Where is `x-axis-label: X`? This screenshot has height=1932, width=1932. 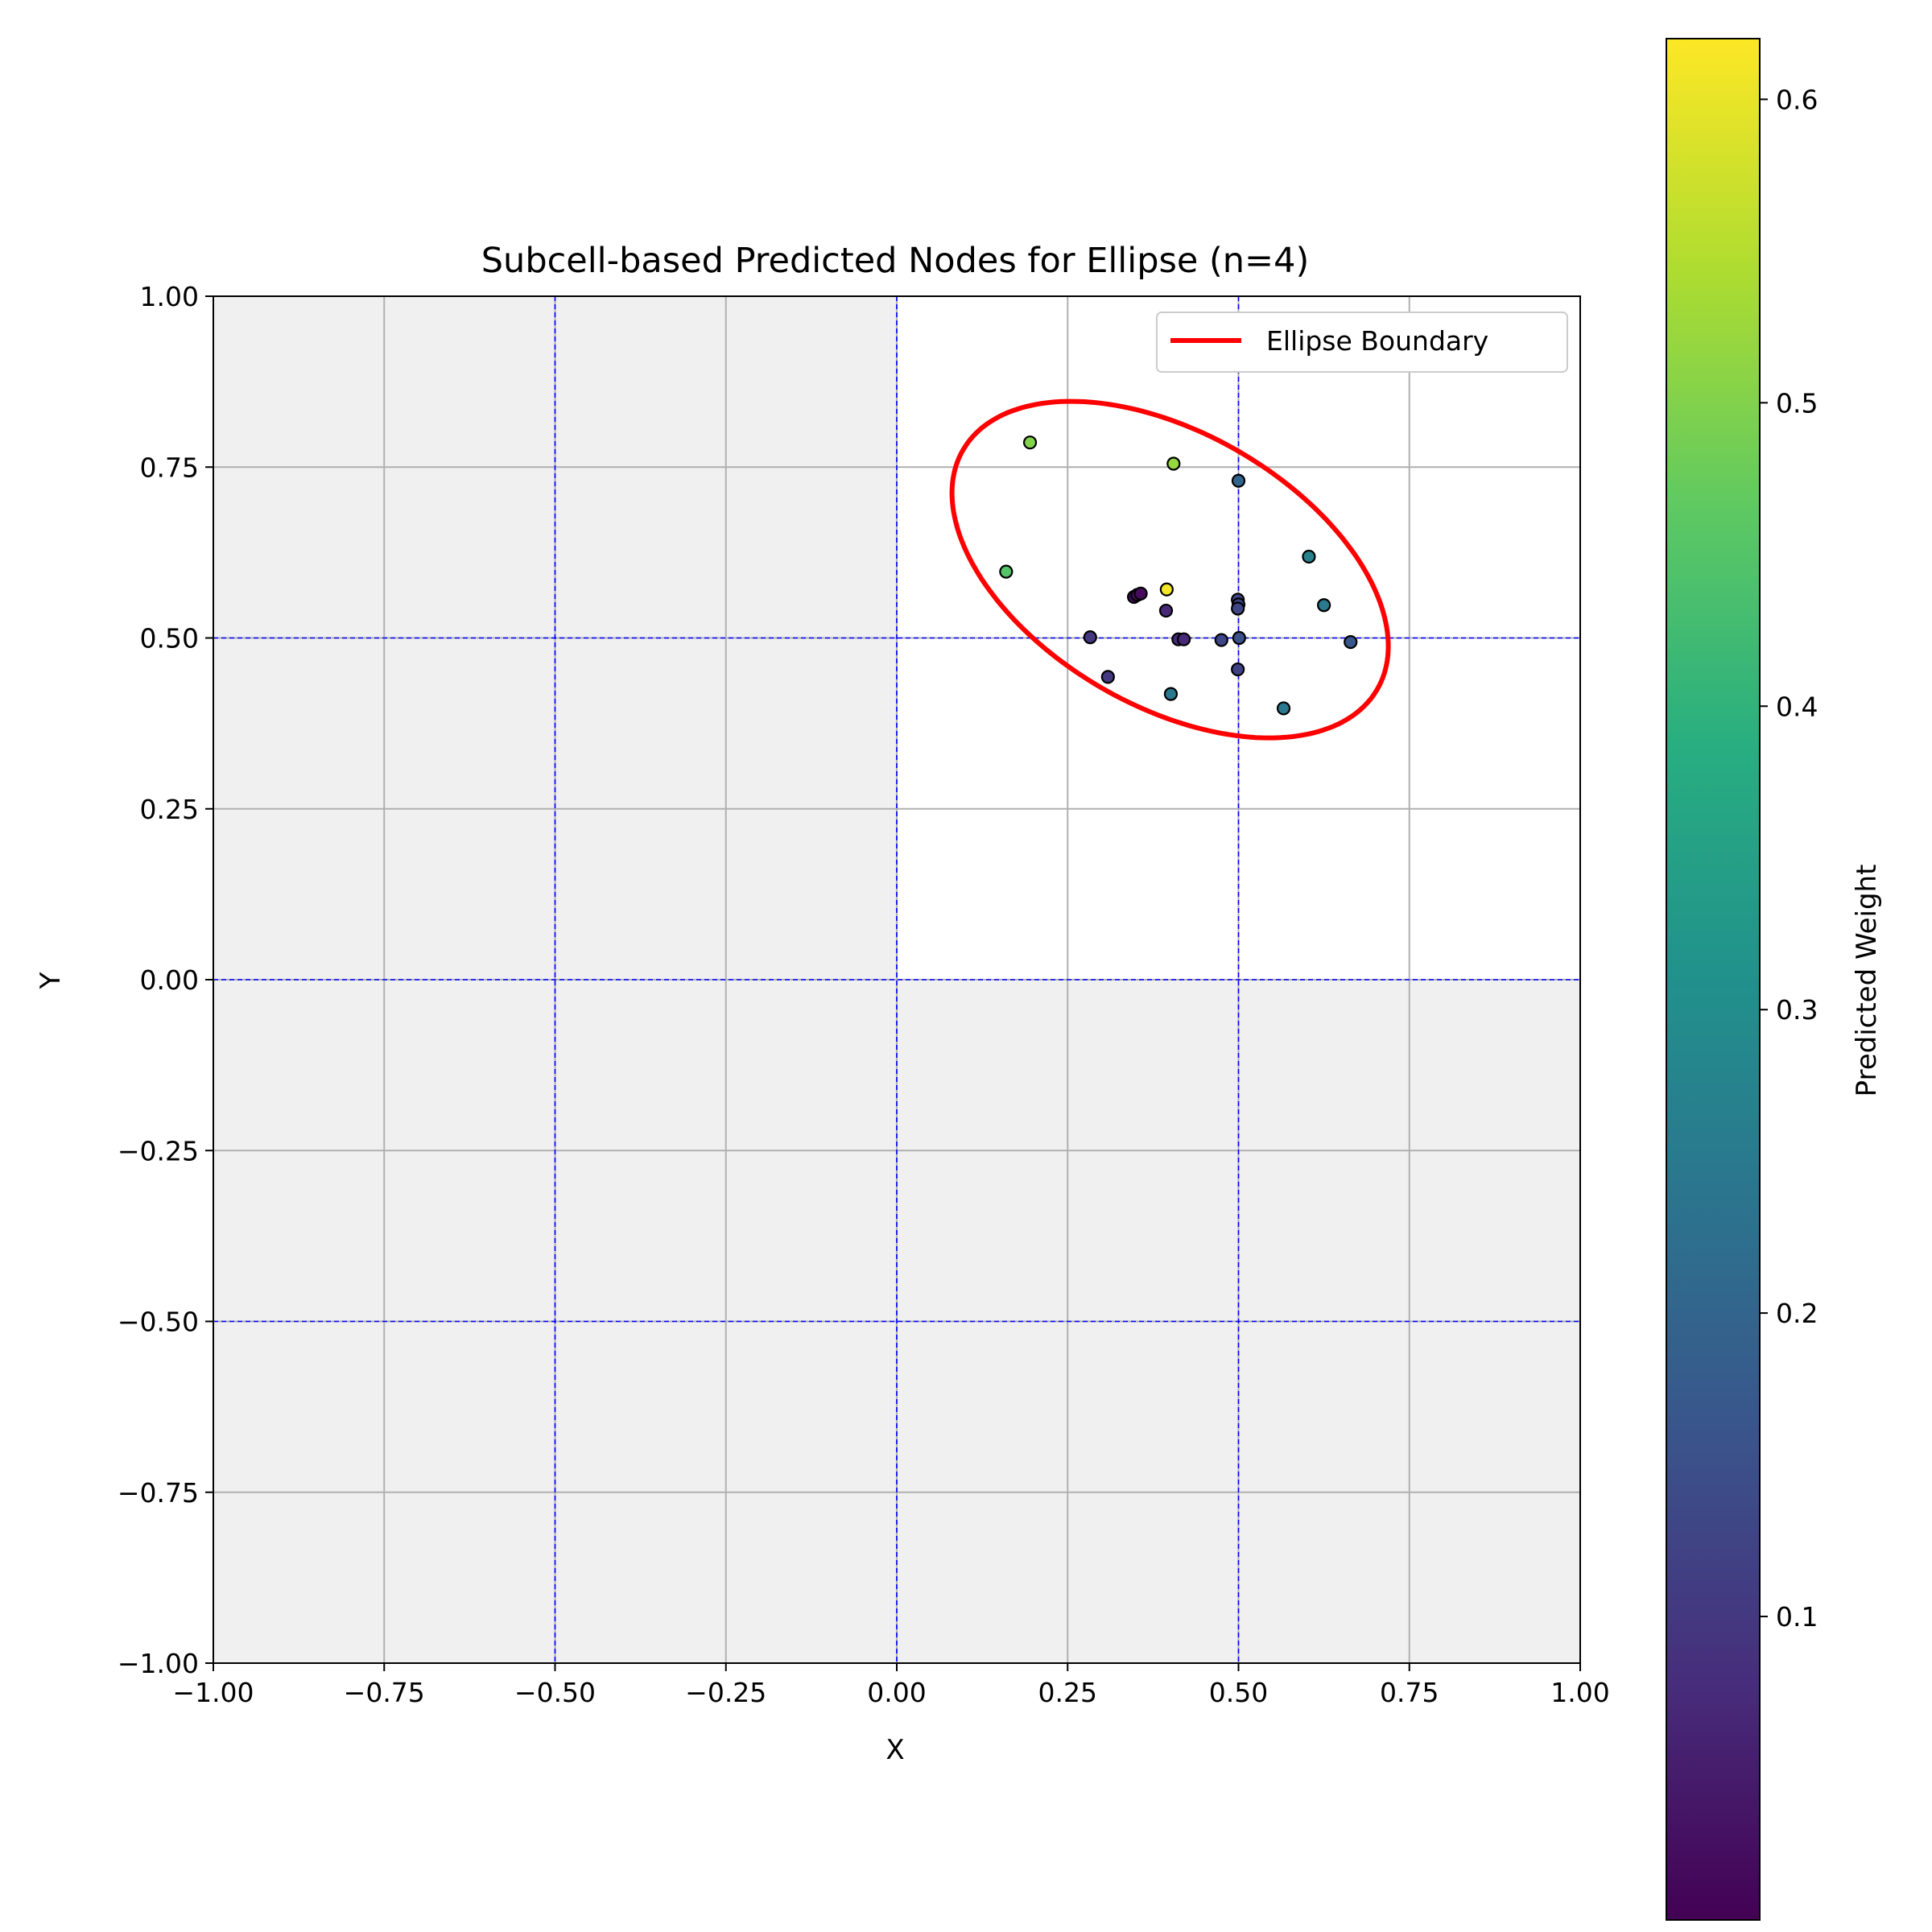
x-axis-label: X is located at coordinates (895, 1750).